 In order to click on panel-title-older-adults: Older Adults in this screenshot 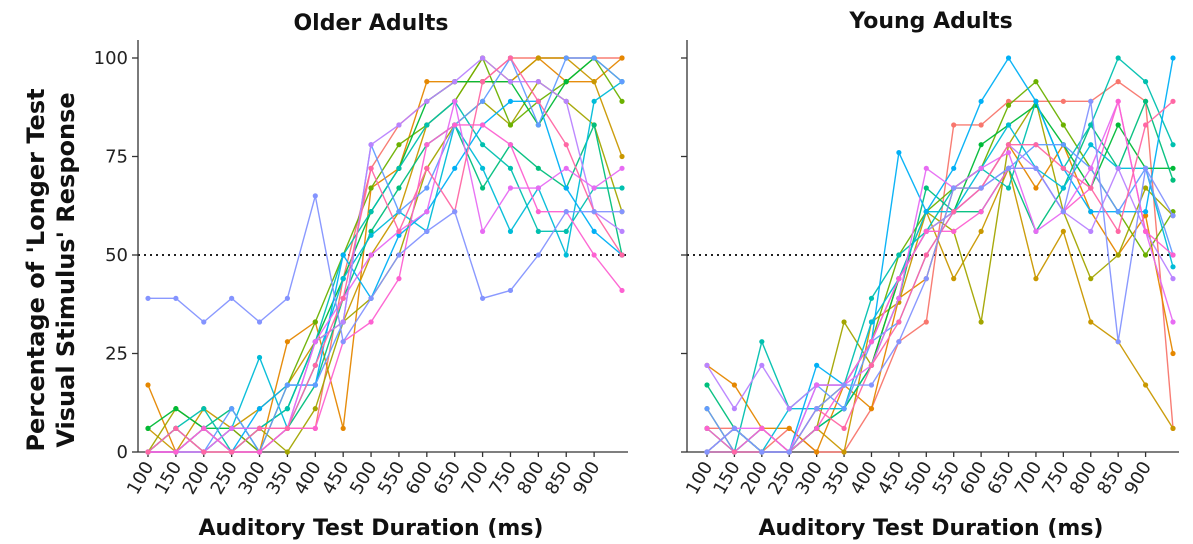, I will do `click(370, 23)`.